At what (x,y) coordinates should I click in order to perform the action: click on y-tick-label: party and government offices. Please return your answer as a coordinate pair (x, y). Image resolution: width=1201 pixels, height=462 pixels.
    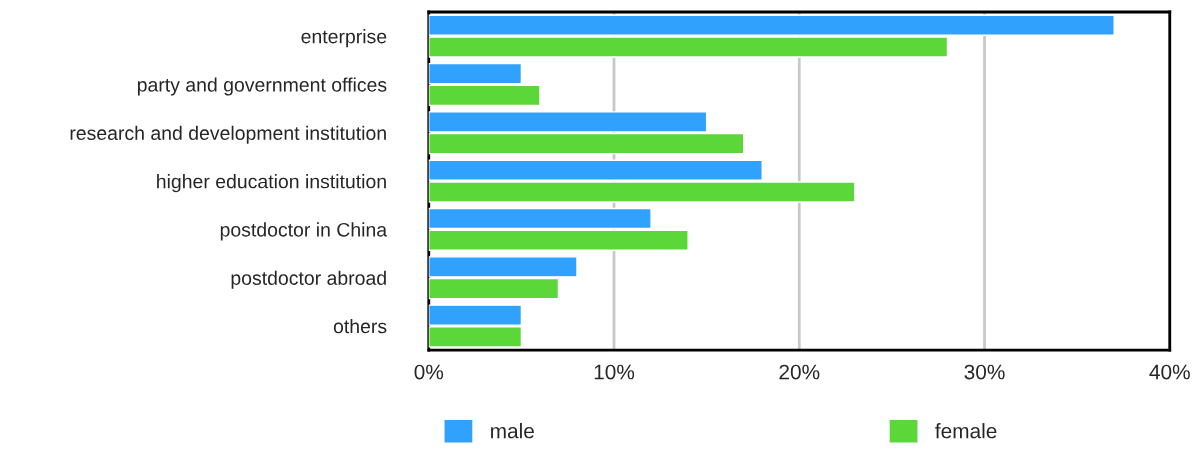
    Looking at the image, I should click on (262, 86).